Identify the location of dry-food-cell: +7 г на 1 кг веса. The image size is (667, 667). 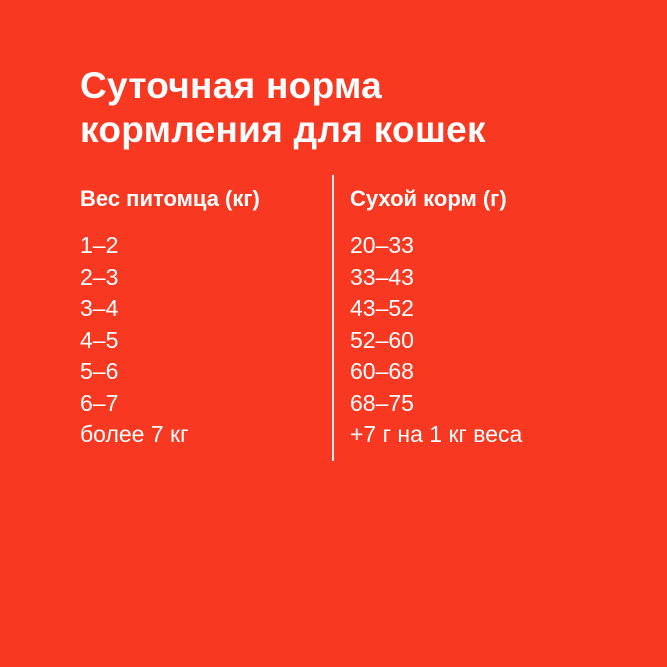
(436, 434).